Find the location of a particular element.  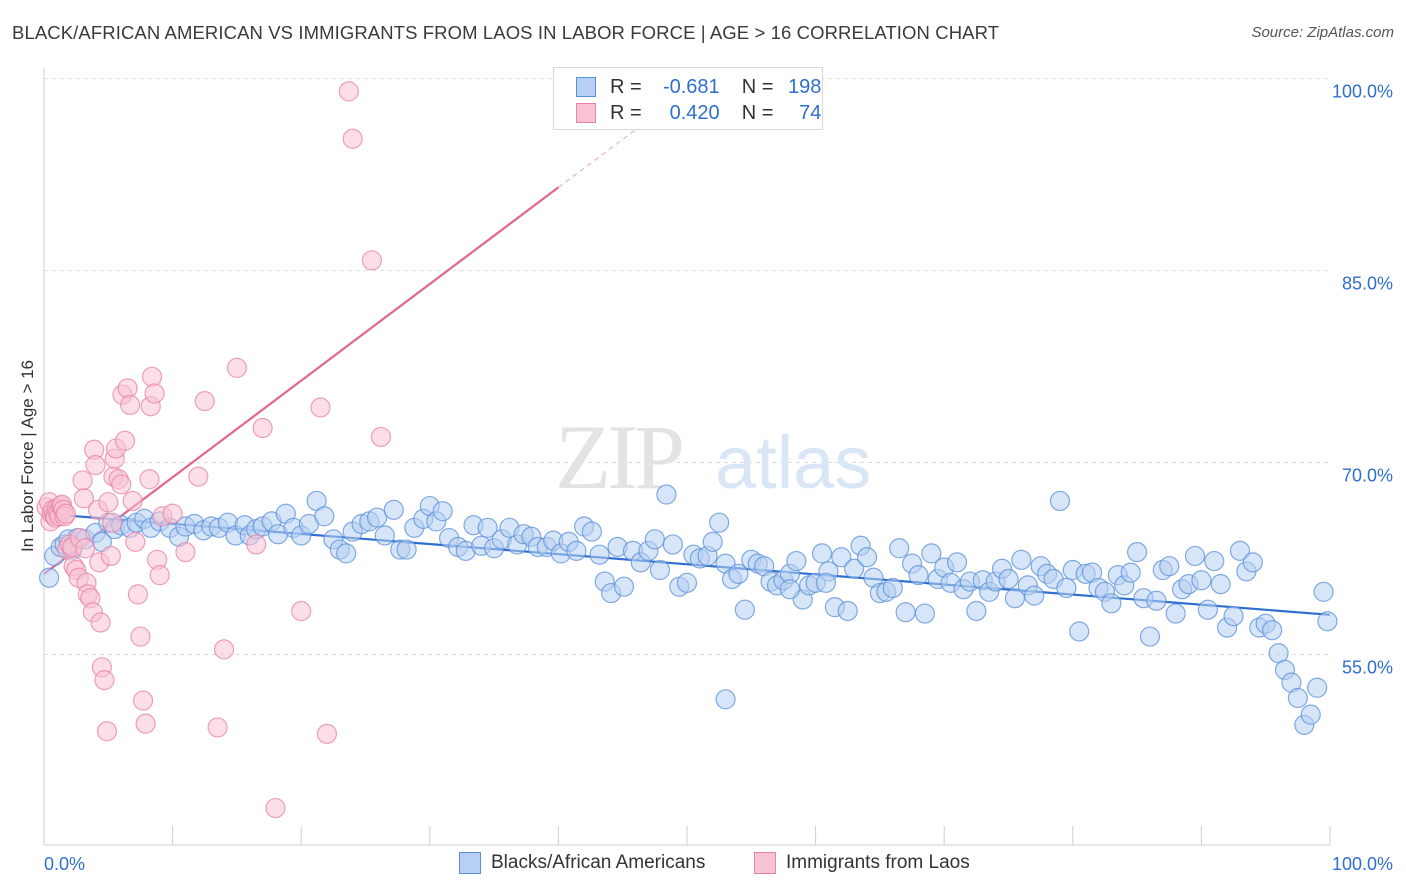

legend-item-laos: Immigrants from Laos is located at coordinates (862, 863).